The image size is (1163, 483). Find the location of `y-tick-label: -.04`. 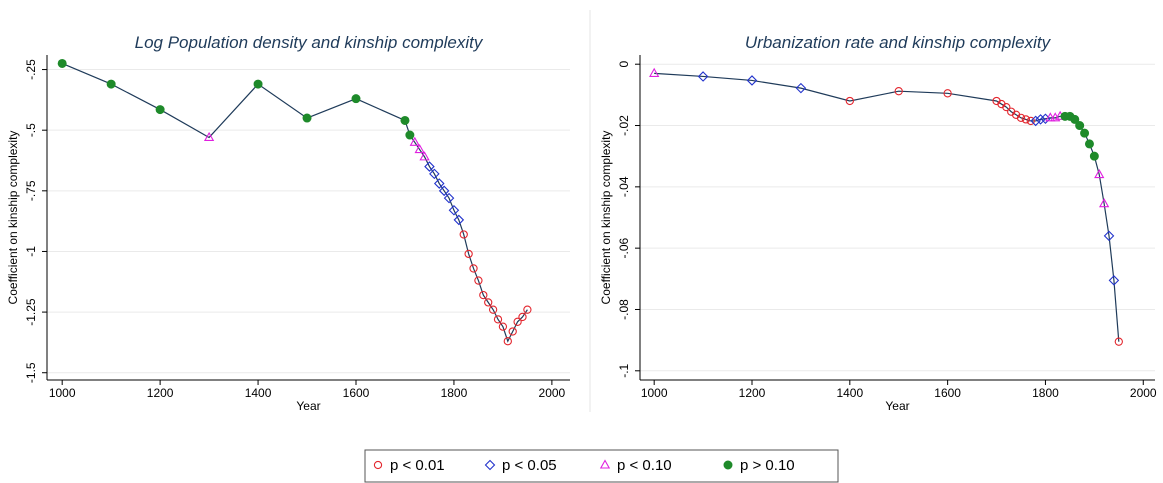

y-tick-label: -.04 is located at coordinates (624, 186).